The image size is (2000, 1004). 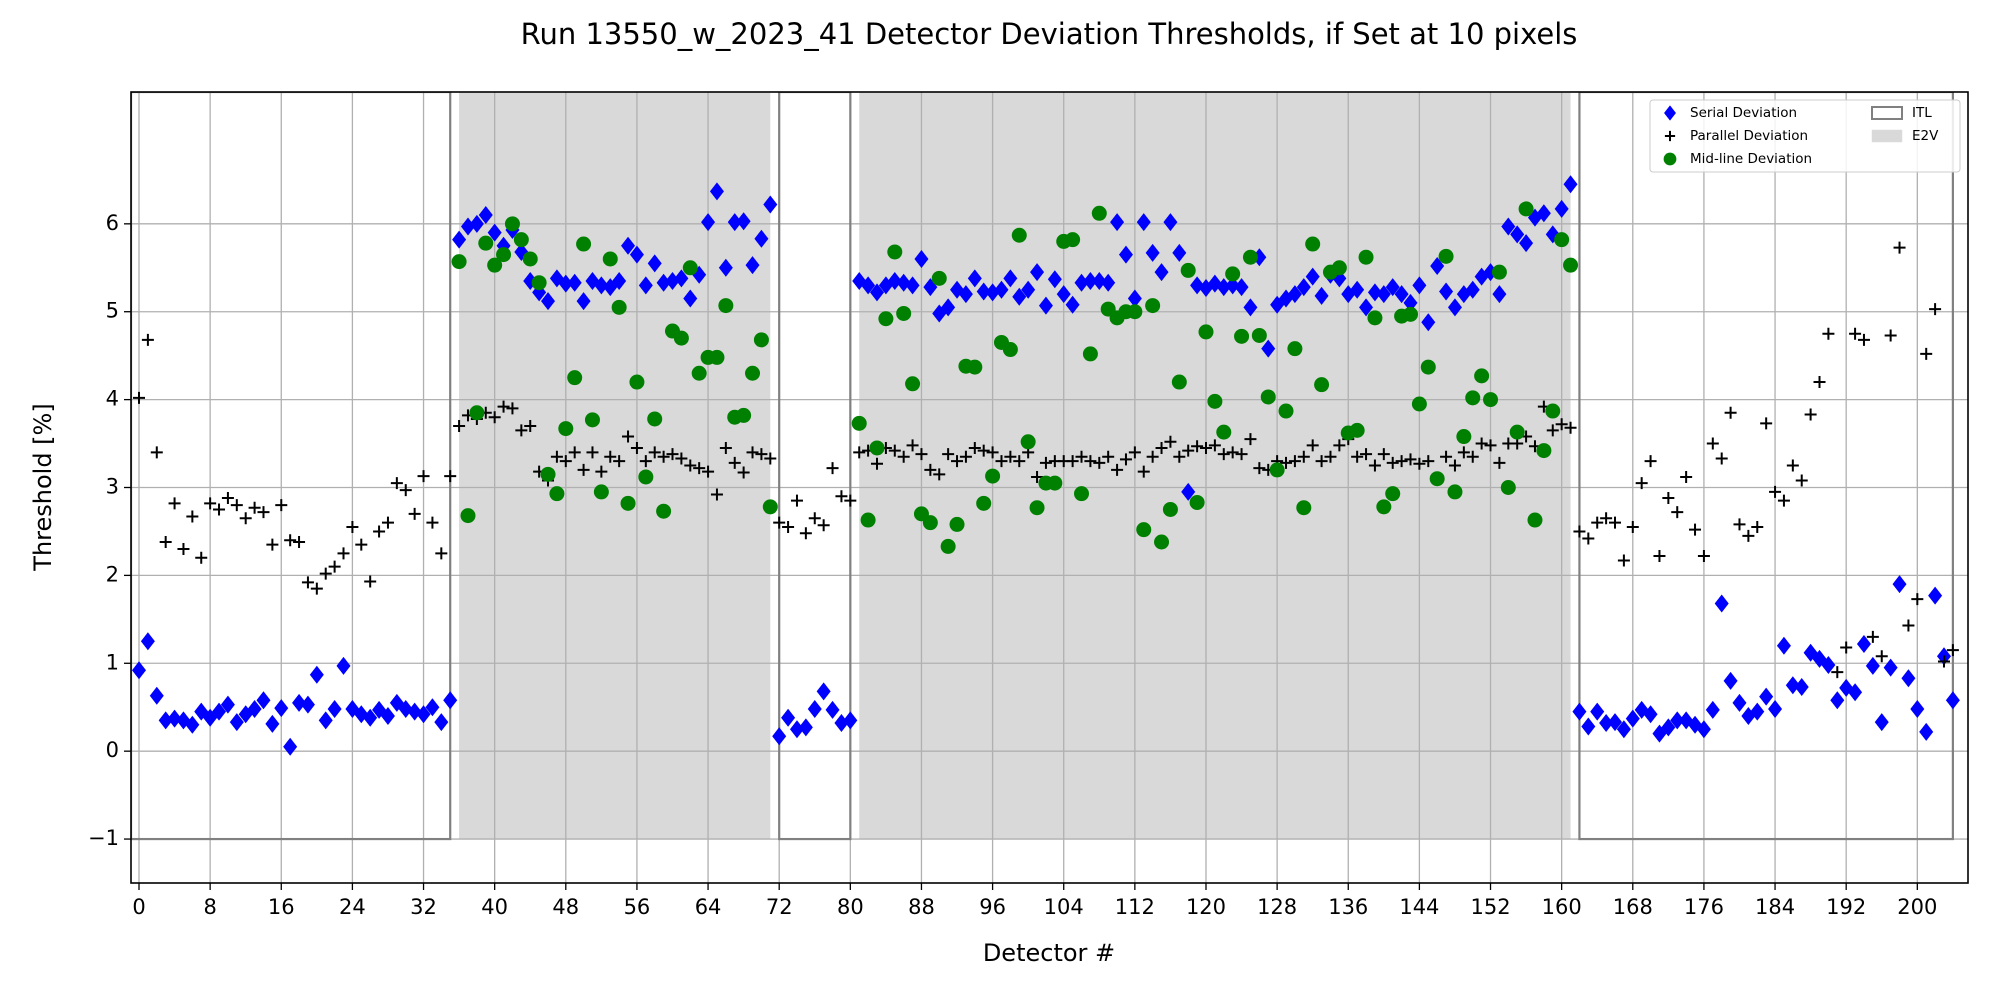 What do you see at coordinates (494, 907) in the screenshot?
I see `x-tick-label: 40` at bounding box center [494, 907].